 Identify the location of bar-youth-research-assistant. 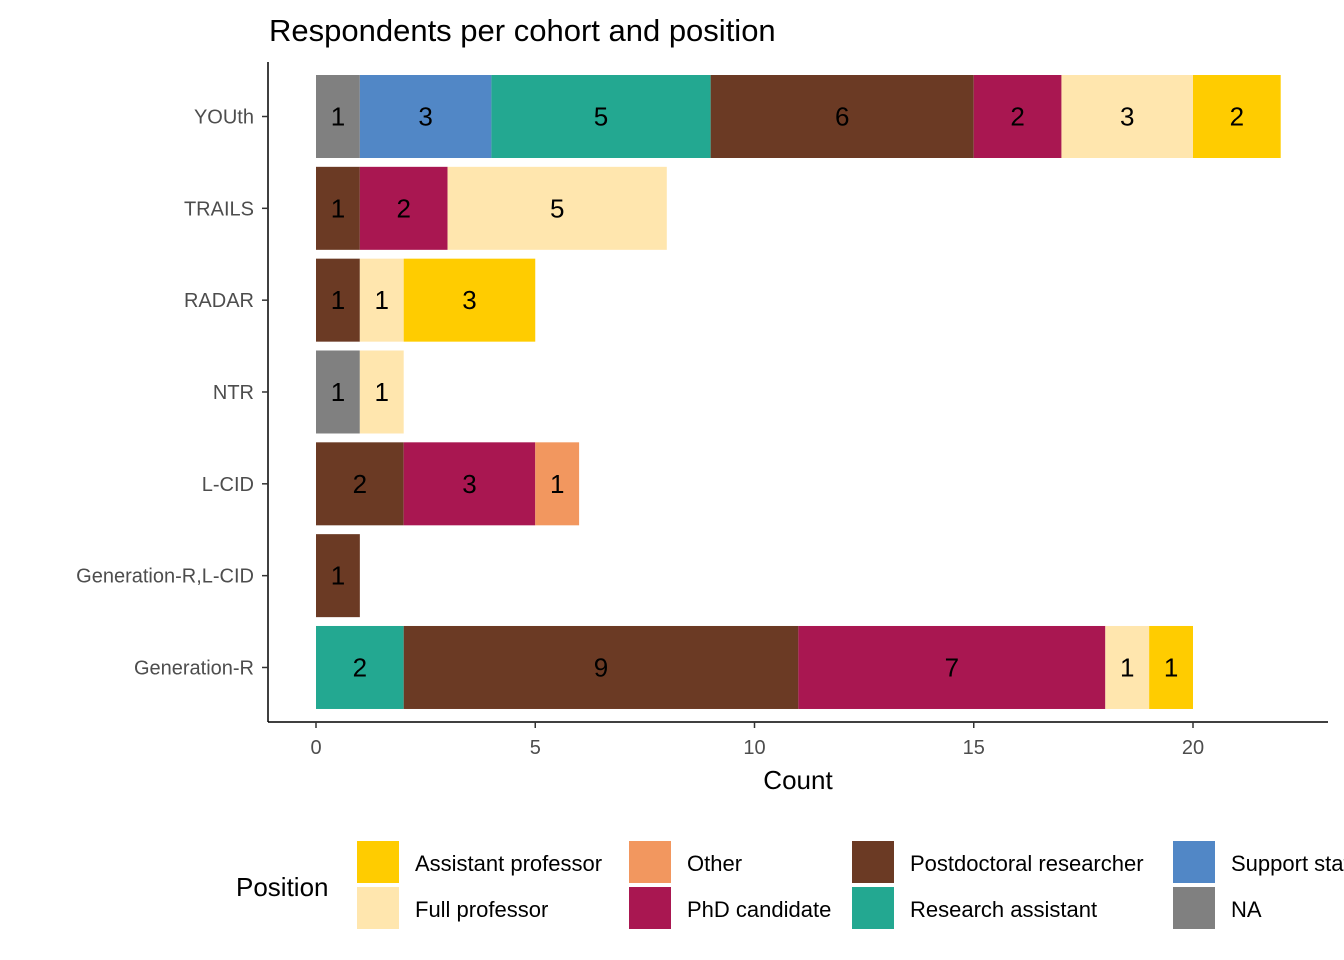
(601, 116).